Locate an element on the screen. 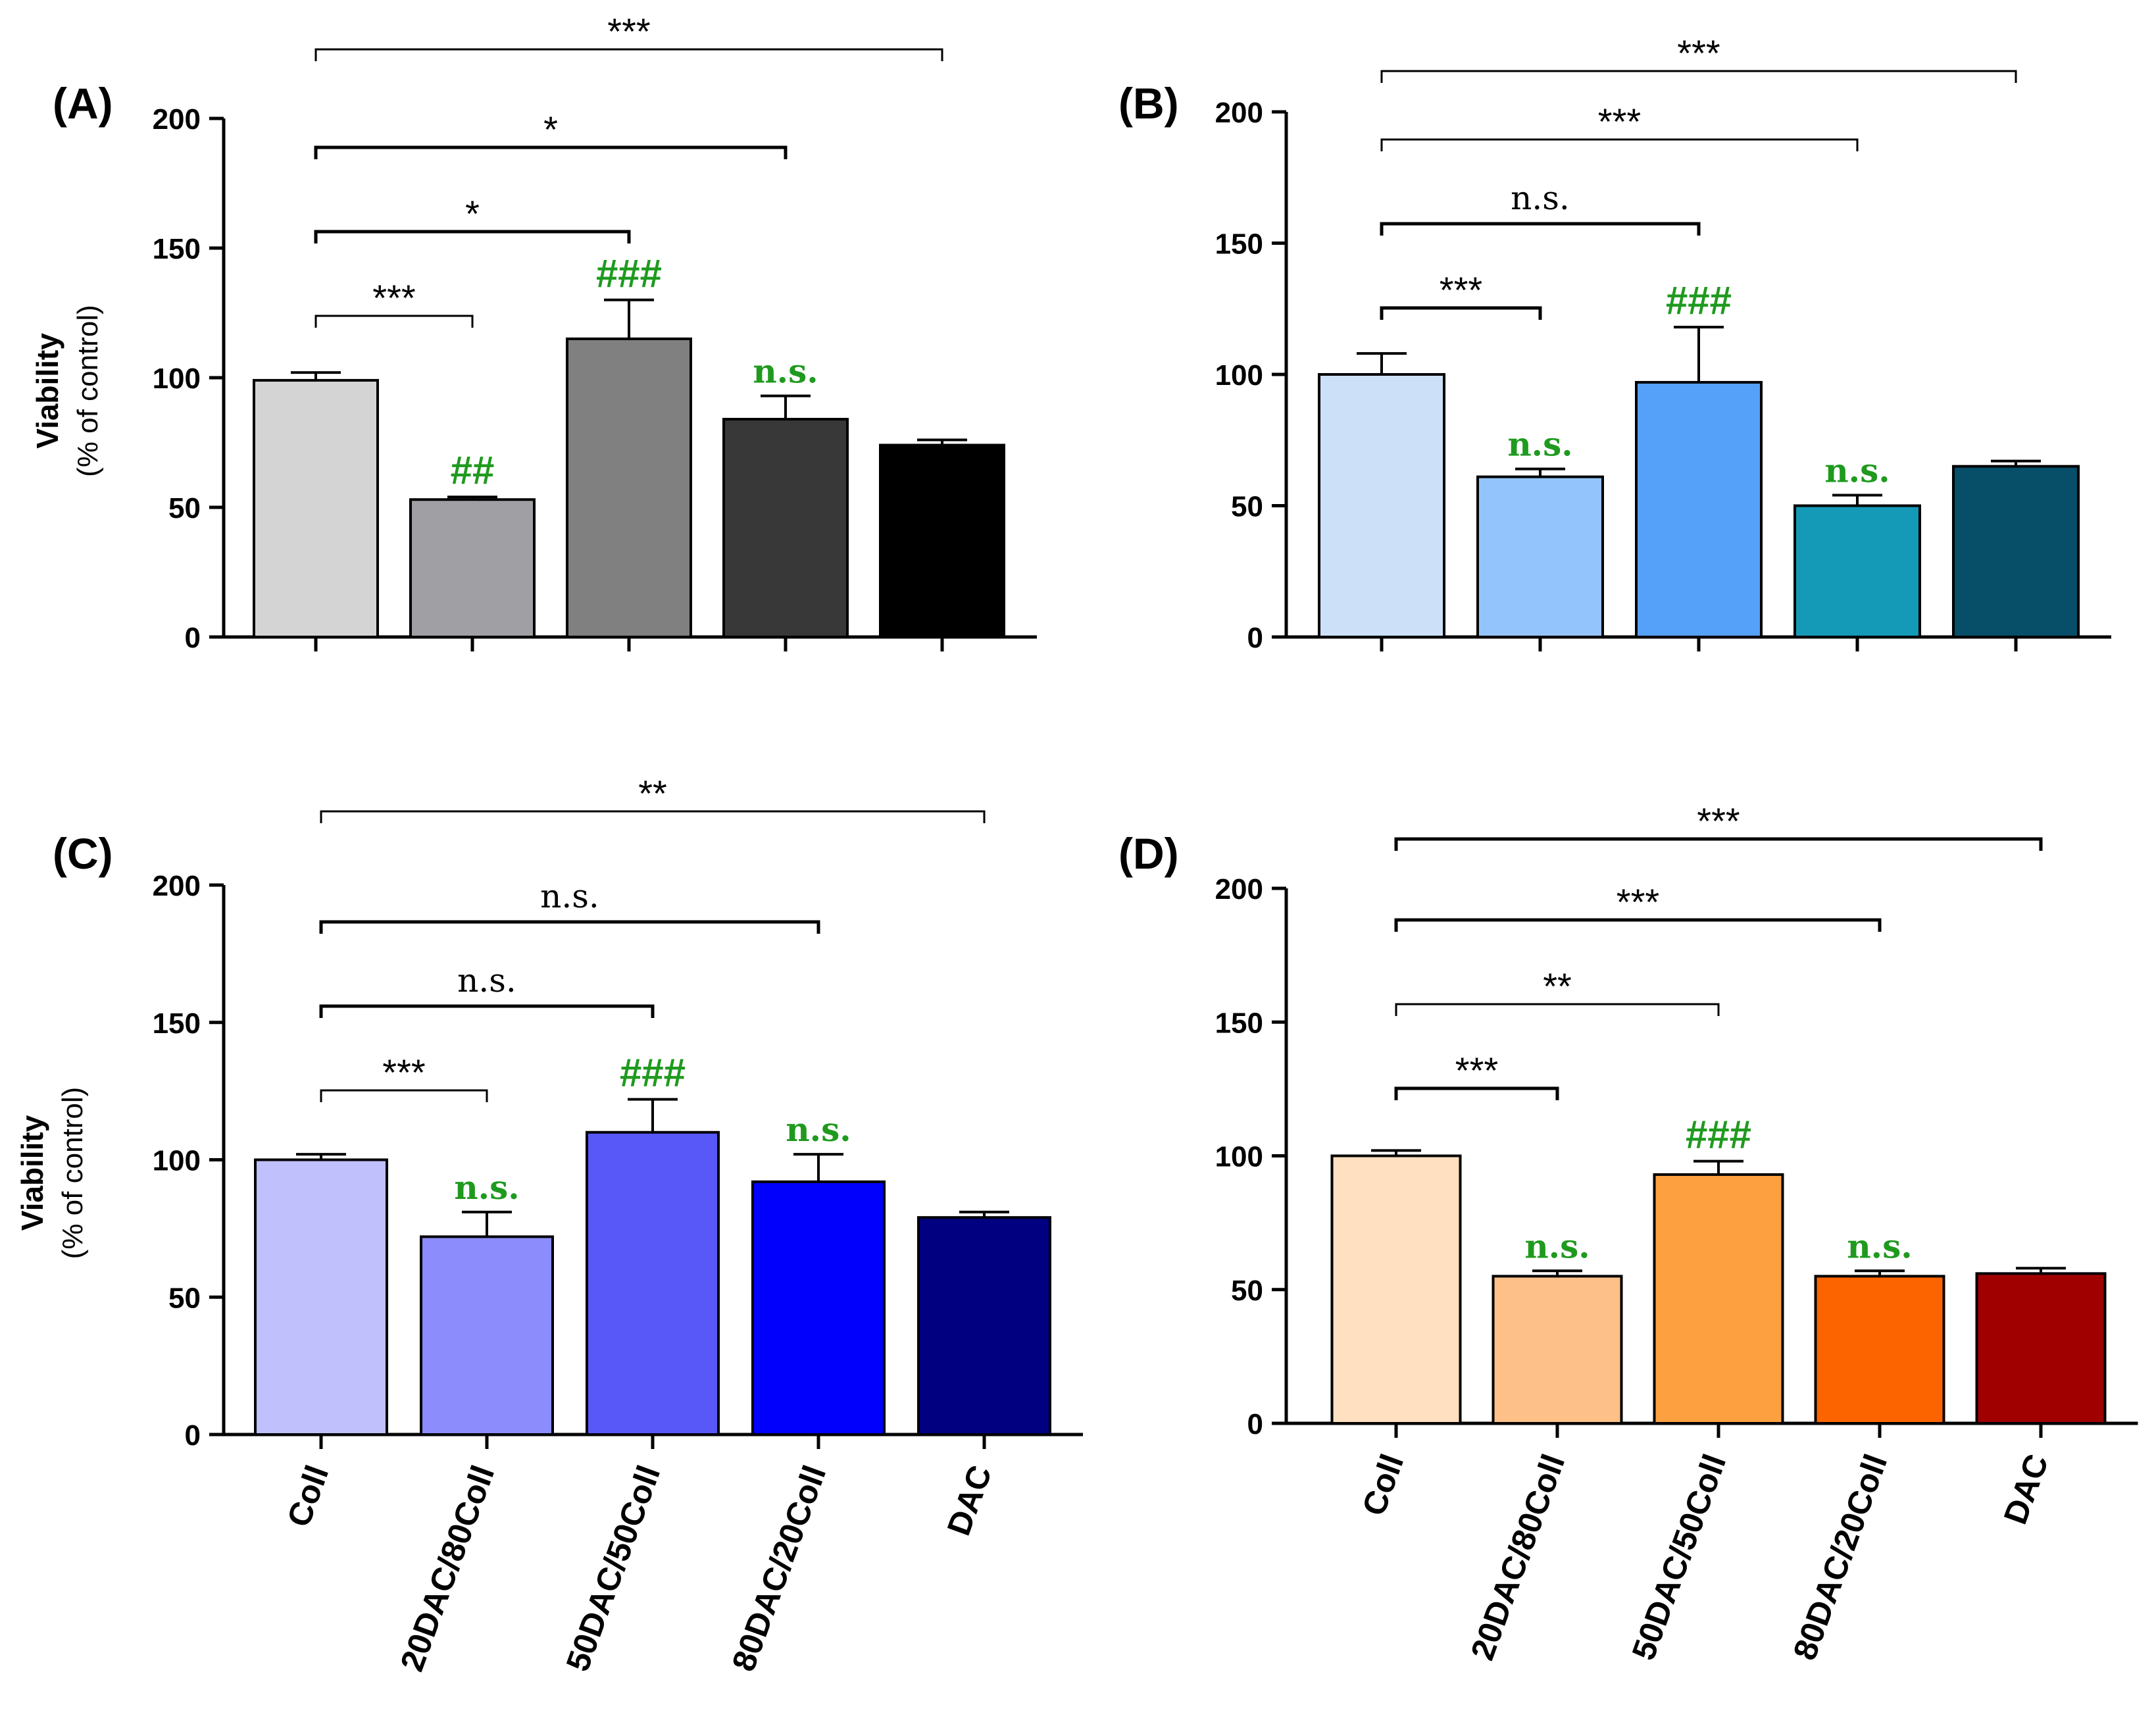 The image size is (2156, 1728). panel-label: (D) is located at coordinates (1148, 853).